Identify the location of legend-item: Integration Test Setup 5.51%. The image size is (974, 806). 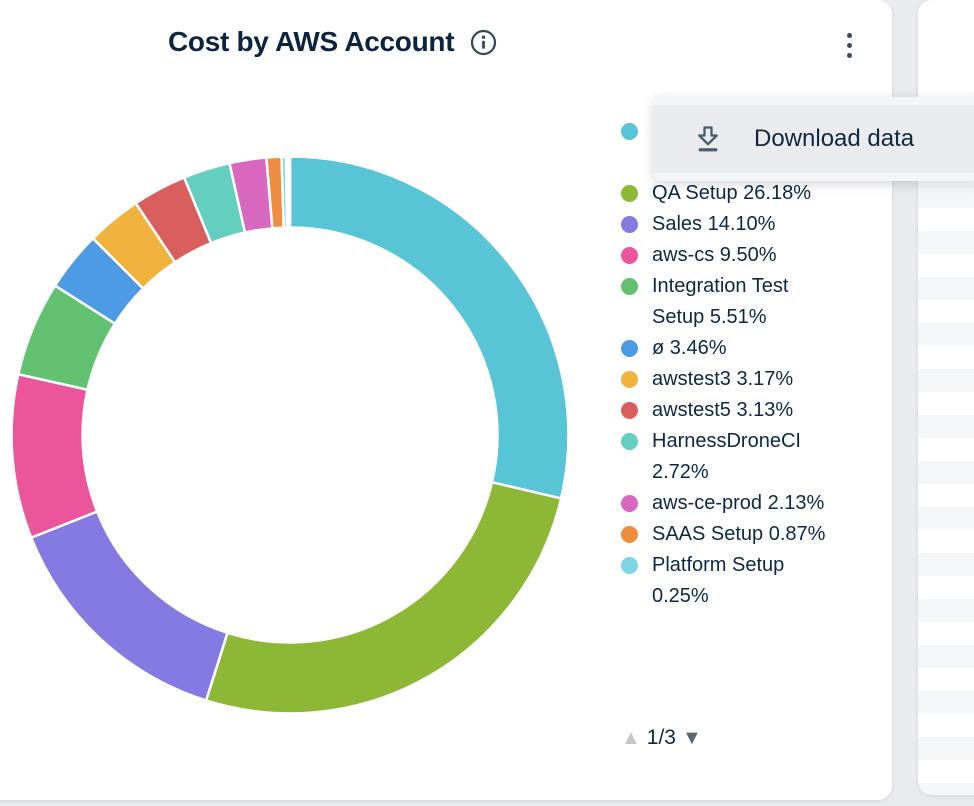
(743, 302).